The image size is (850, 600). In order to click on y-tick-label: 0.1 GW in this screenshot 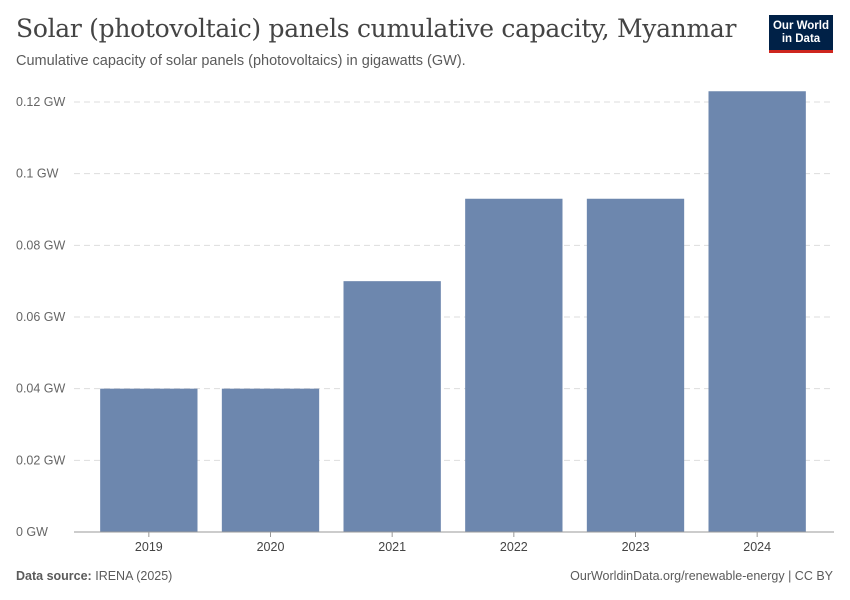, I will do `click(37, 174)`.